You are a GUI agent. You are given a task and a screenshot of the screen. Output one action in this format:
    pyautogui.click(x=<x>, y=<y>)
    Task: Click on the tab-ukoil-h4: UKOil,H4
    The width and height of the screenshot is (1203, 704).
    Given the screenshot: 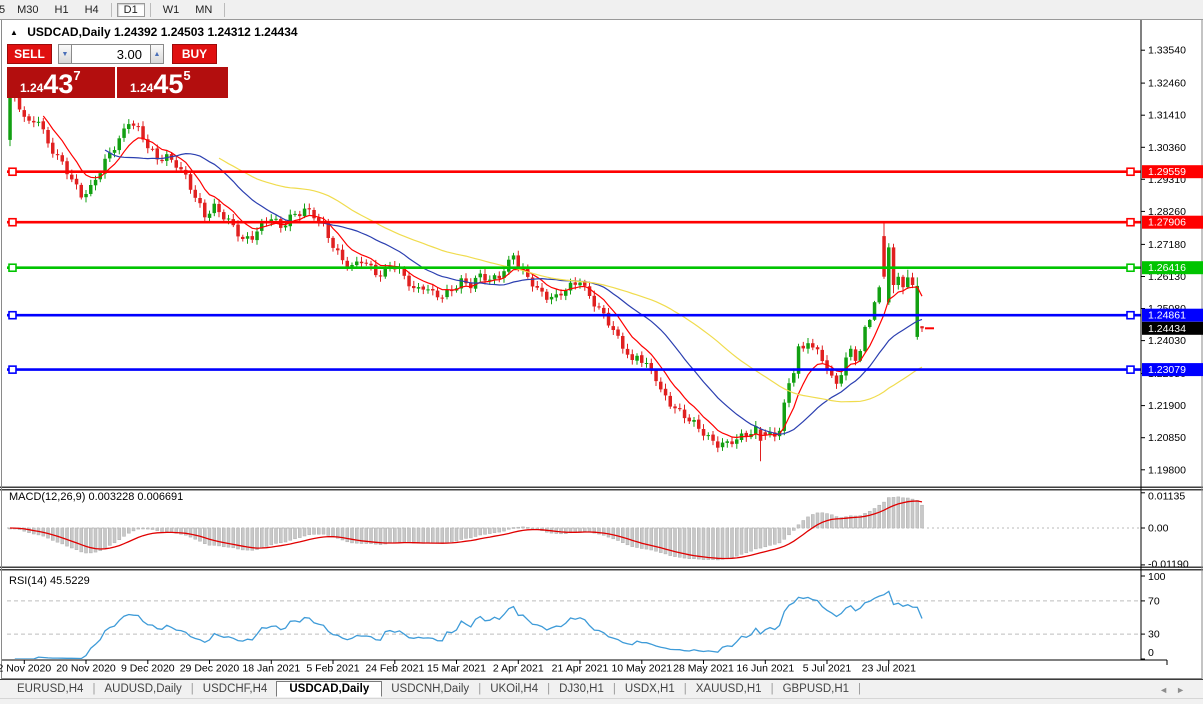 What is the action you would take?
    pyautogui.click(x=514, y=689)
    